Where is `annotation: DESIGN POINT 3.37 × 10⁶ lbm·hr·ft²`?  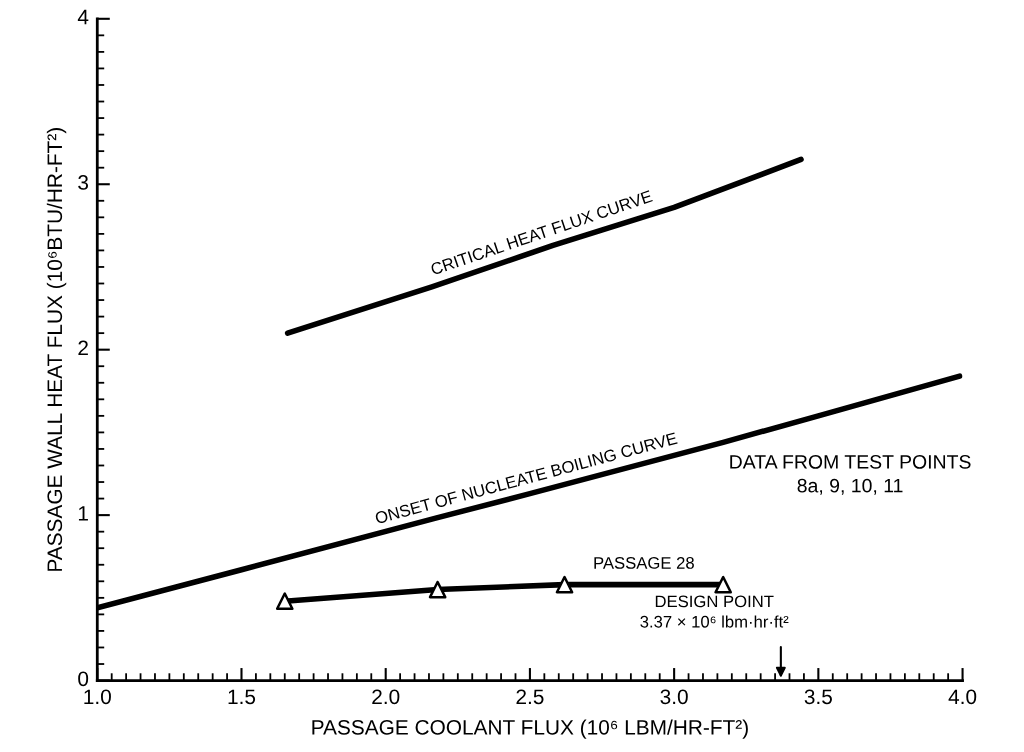 annotation: DESIGN POINT 3.37 × 10⁶ lbm·hr·ft² is located at coordinates (714, 611).